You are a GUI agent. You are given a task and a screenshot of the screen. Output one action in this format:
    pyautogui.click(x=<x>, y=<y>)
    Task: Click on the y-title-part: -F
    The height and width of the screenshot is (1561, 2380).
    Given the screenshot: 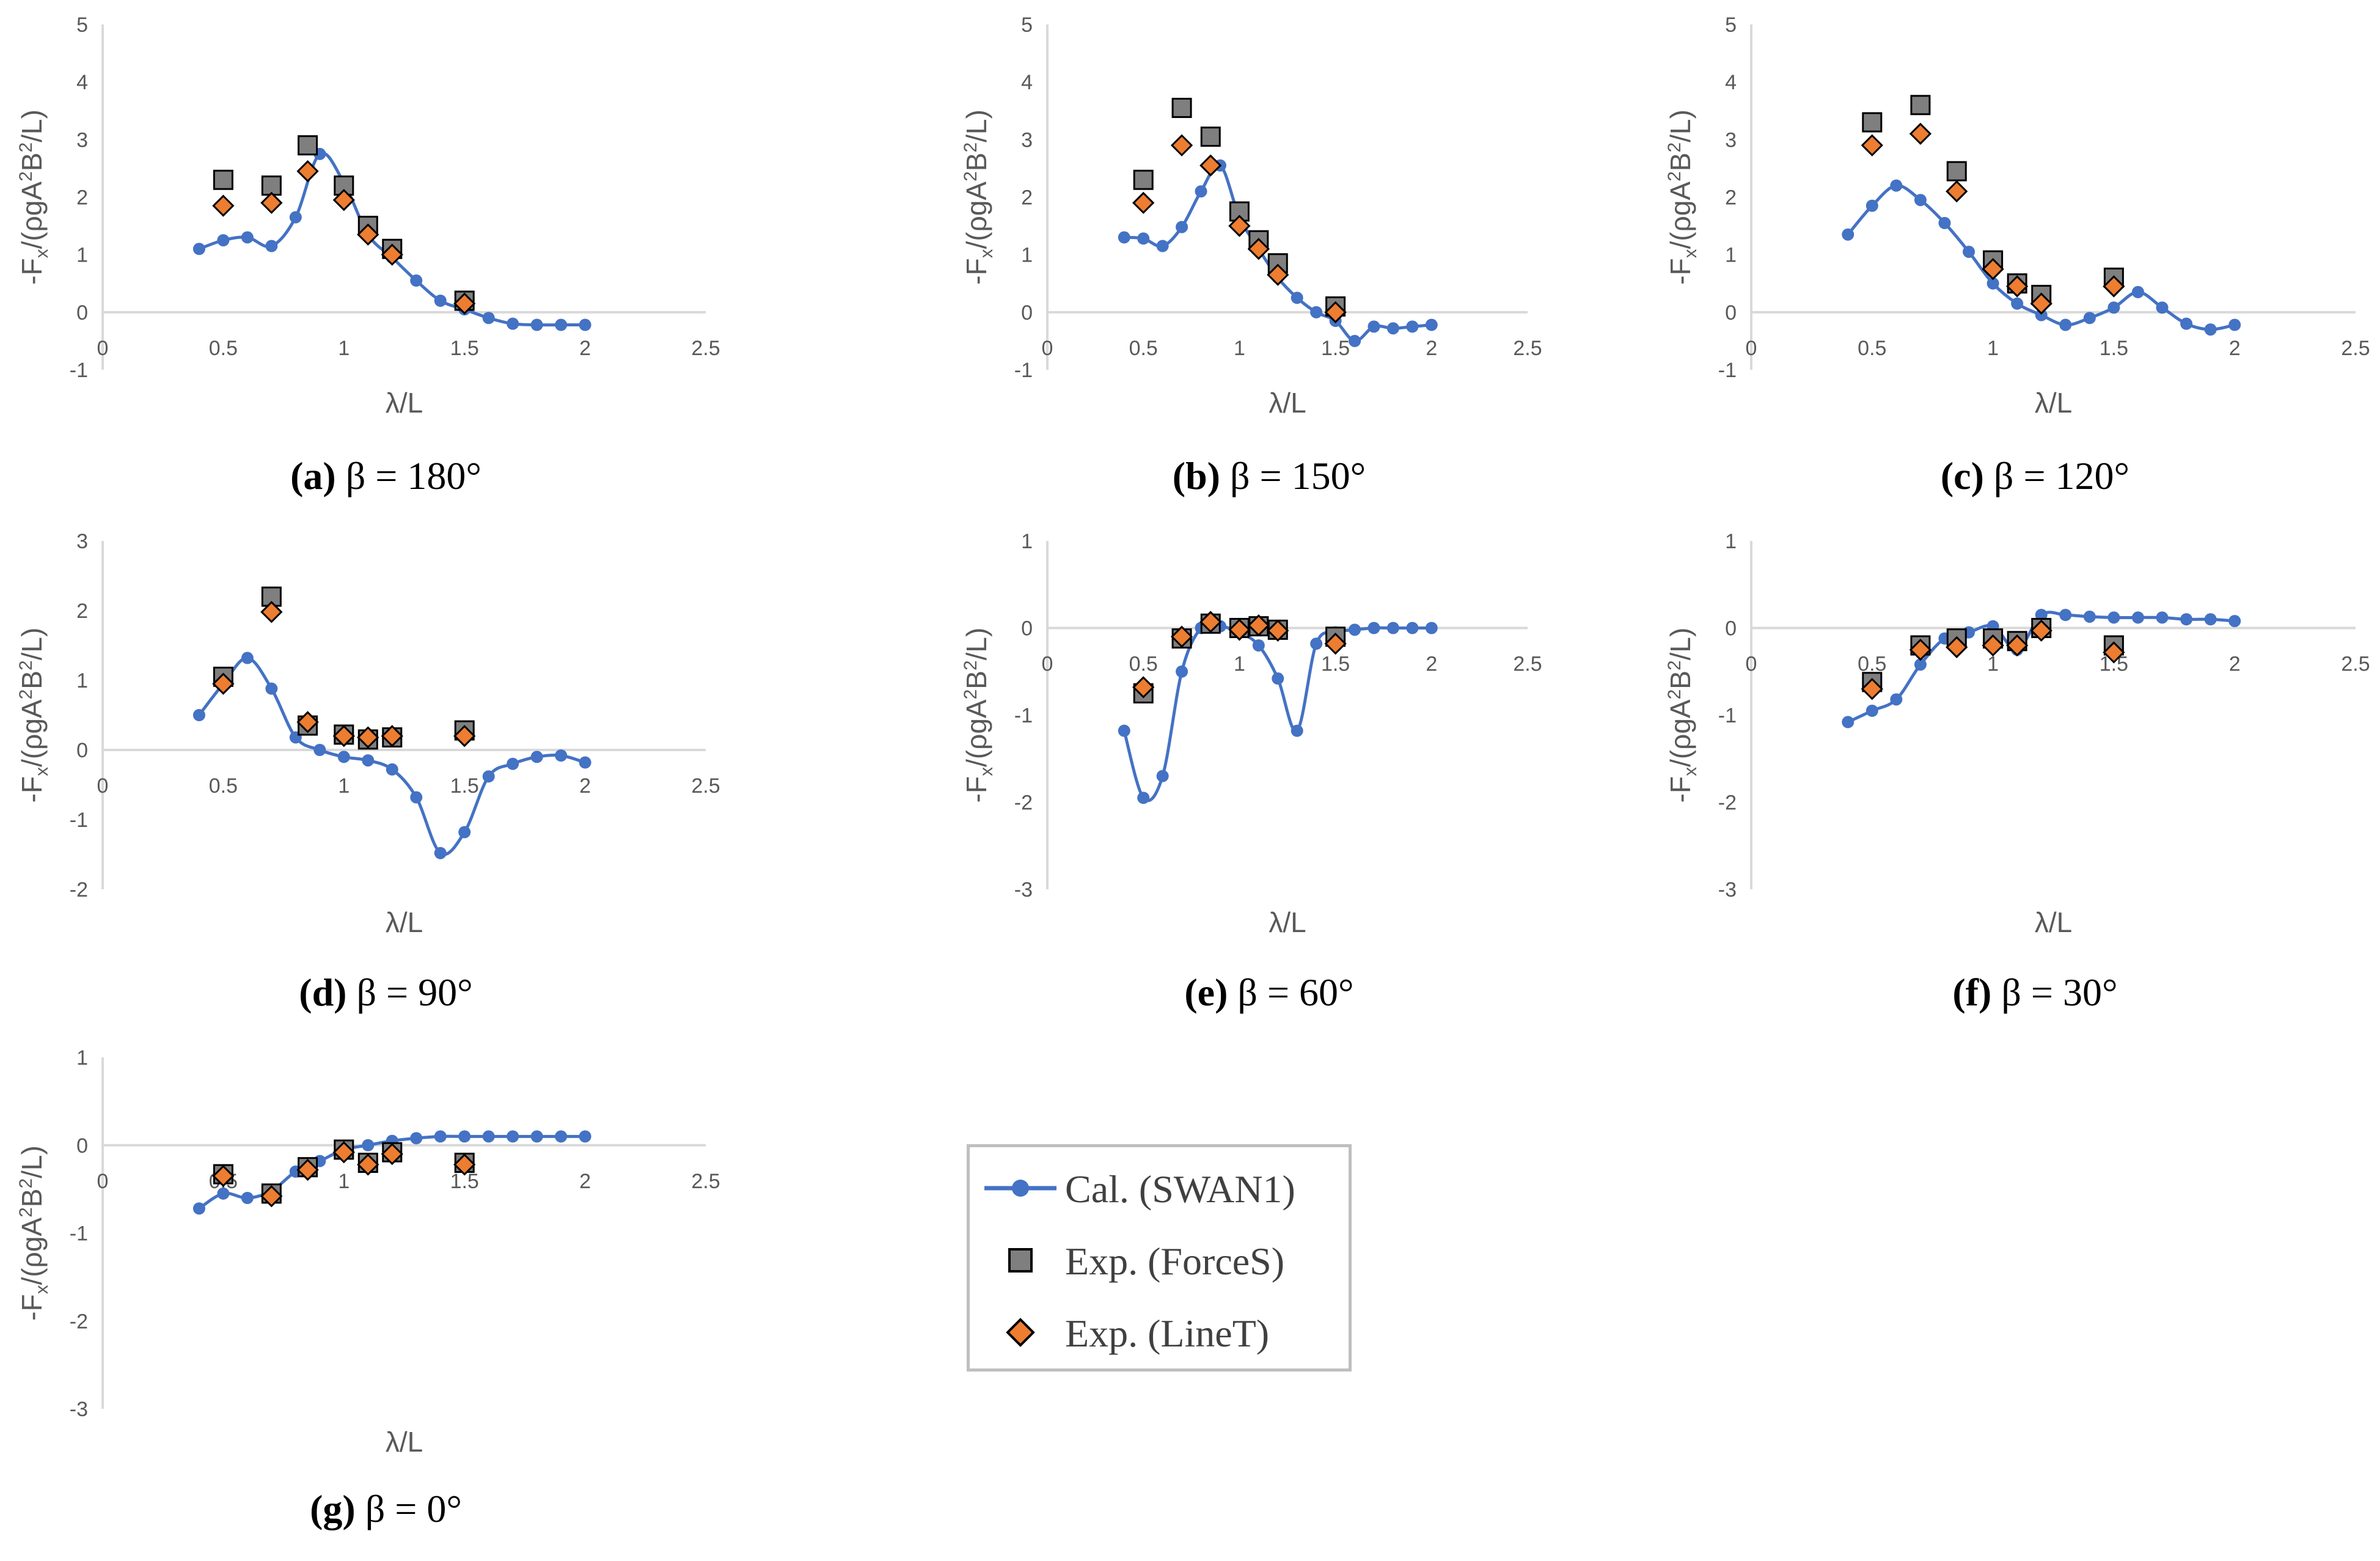 What is the action you would take?
    pyautogui.click(x=32, y=271)
    